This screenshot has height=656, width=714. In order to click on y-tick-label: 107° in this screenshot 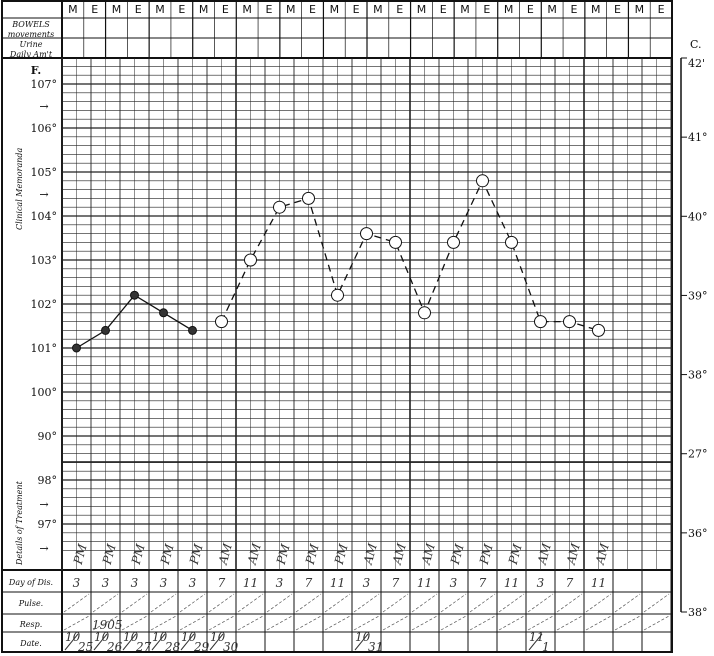, I will do `click(44, 84)`.